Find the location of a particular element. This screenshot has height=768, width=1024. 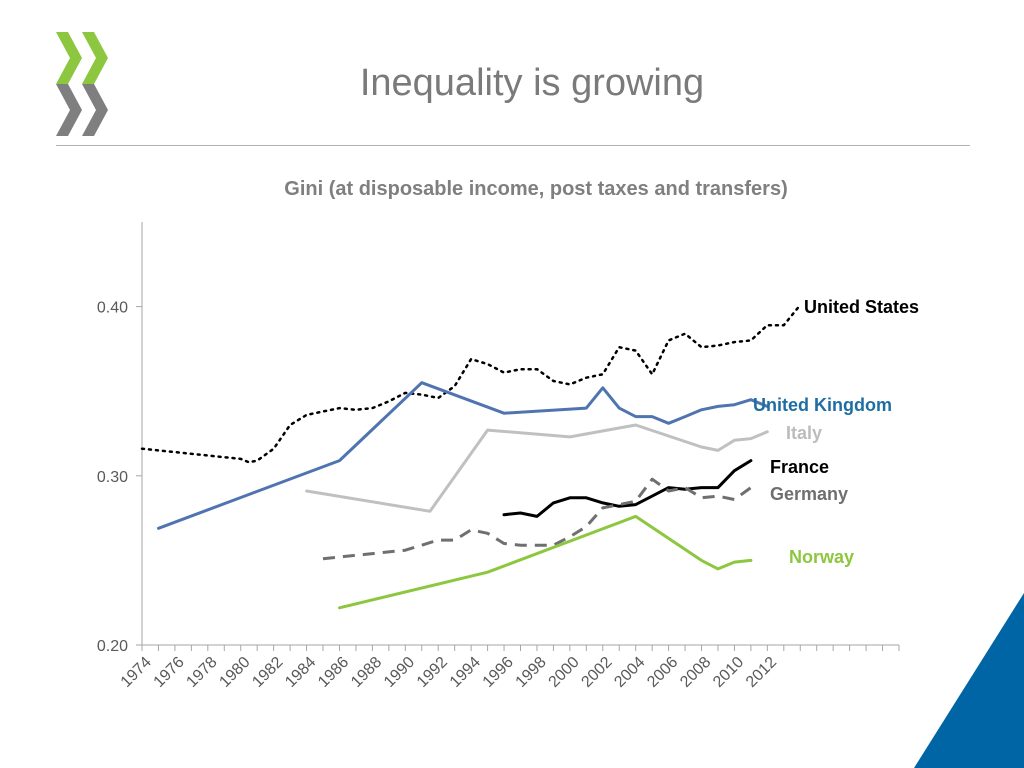

series-label-france: France is located at coordinates (799, 467).